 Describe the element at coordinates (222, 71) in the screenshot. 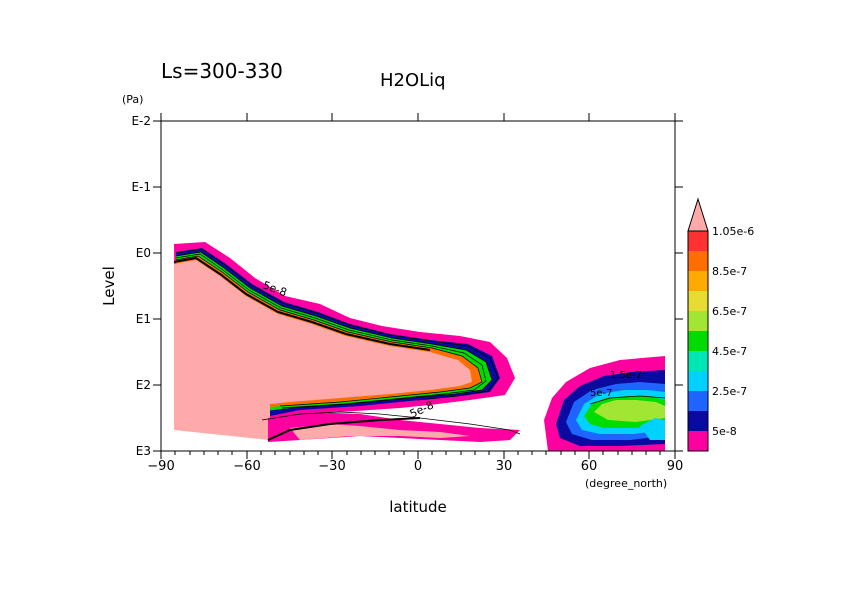

I see `chart-subtitle: Ls=300-330` at that location.